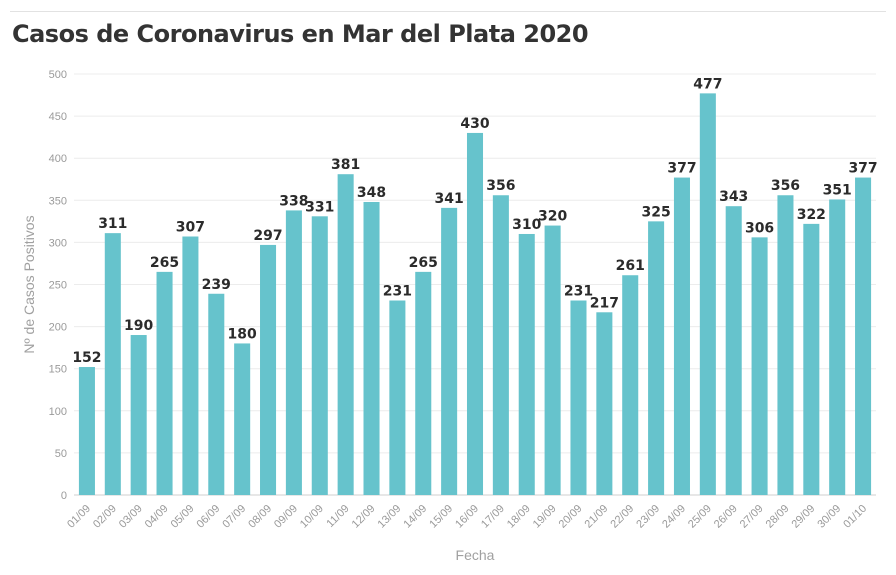 The image size is (896, 575). What do you see at coordinates (785, 186) in the screenshot?
I see `bar-value-label: 356` at bounding box center [785, 186].